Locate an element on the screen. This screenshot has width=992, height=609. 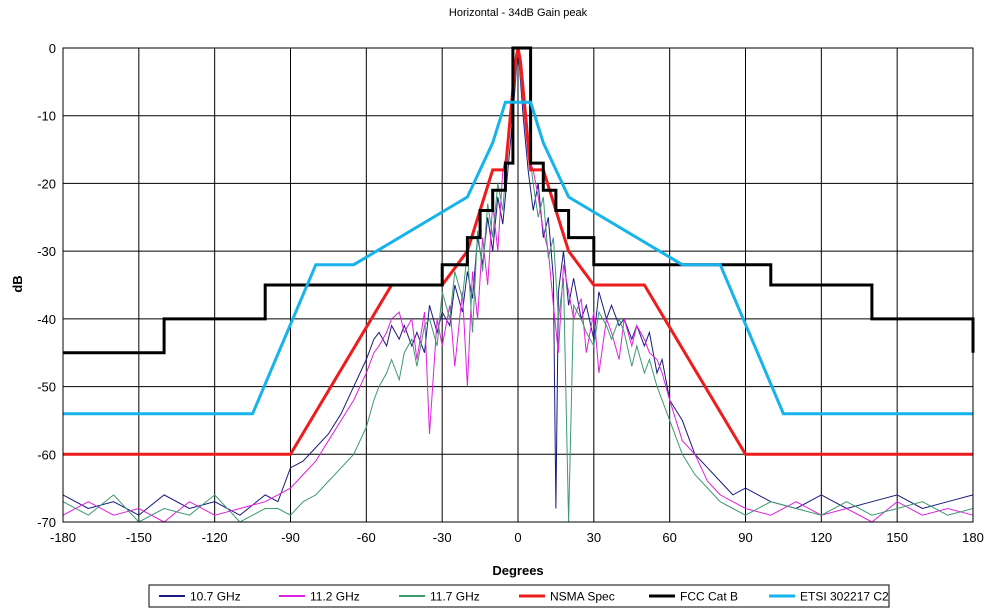
x-tick-label: -120 is located at coordinates (215, 537).